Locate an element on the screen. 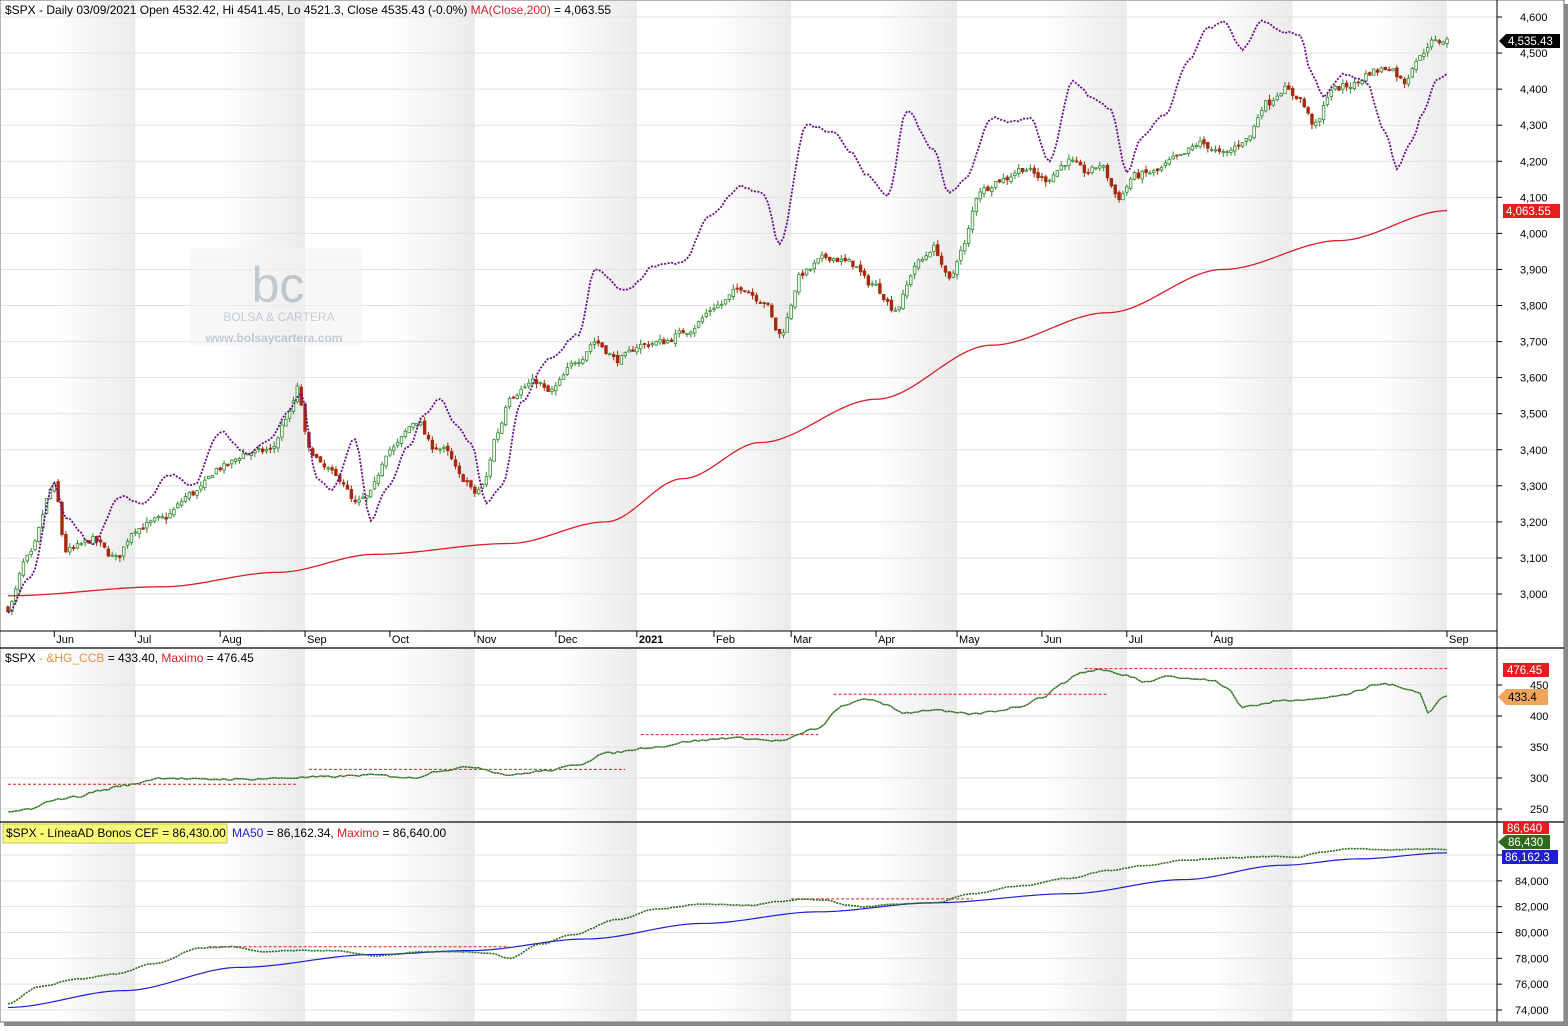 This screenshot has height=1031, width=1568. y-tick-label: 3,800 is located at coordinates (1534, 307).